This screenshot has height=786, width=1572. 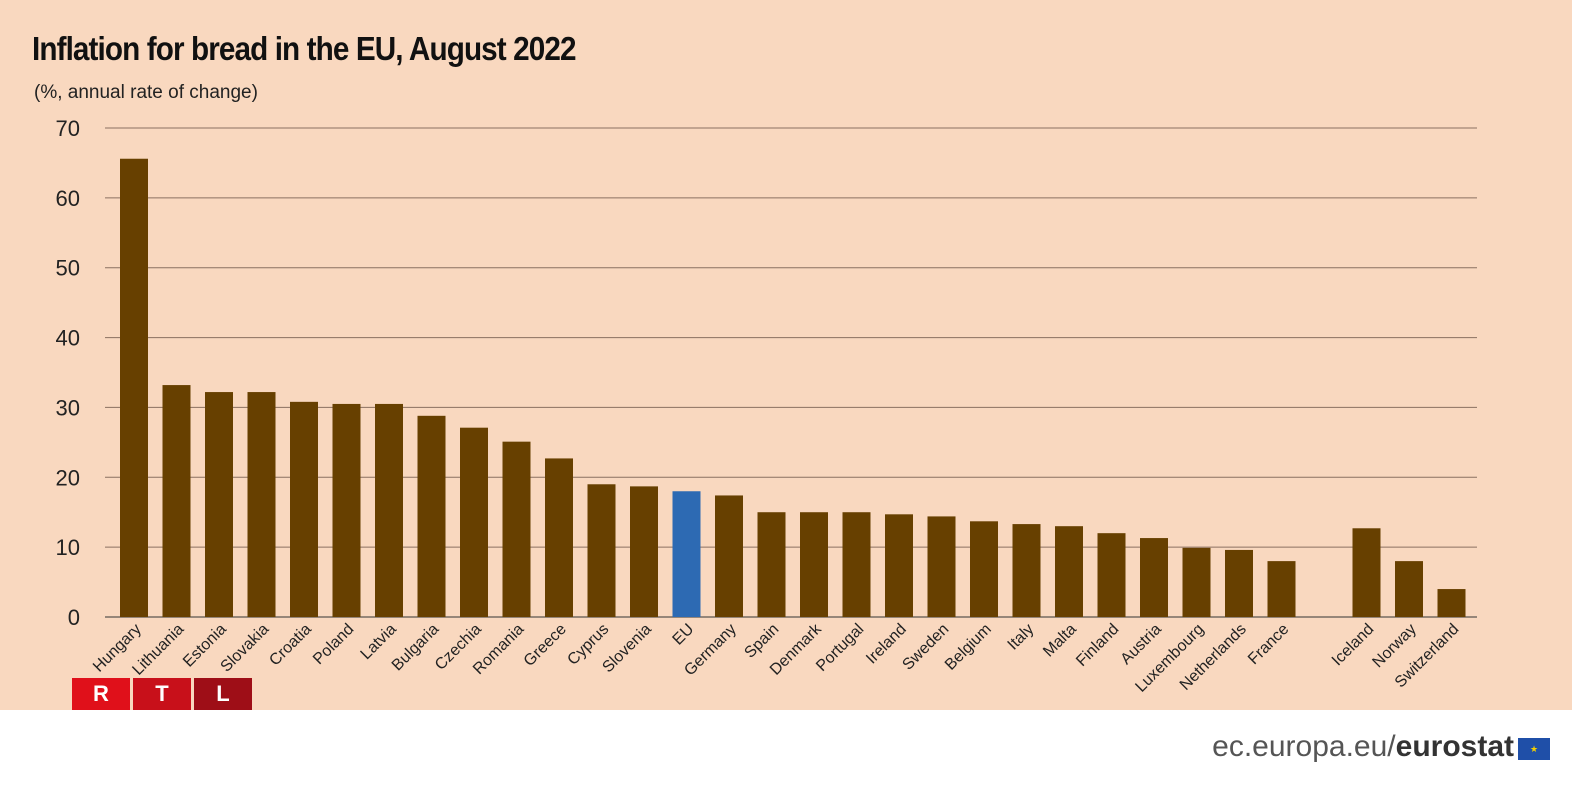 I want to click on bar-greece, so click(x=559, y=537).